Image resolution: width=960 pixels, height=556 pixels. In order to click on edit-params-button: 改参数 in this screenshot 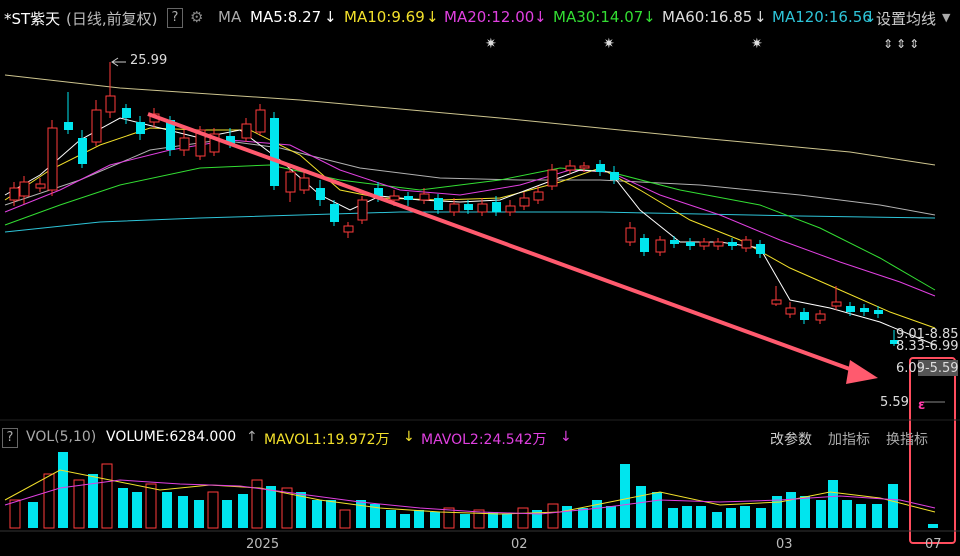, I will do `click(791, 440)`.